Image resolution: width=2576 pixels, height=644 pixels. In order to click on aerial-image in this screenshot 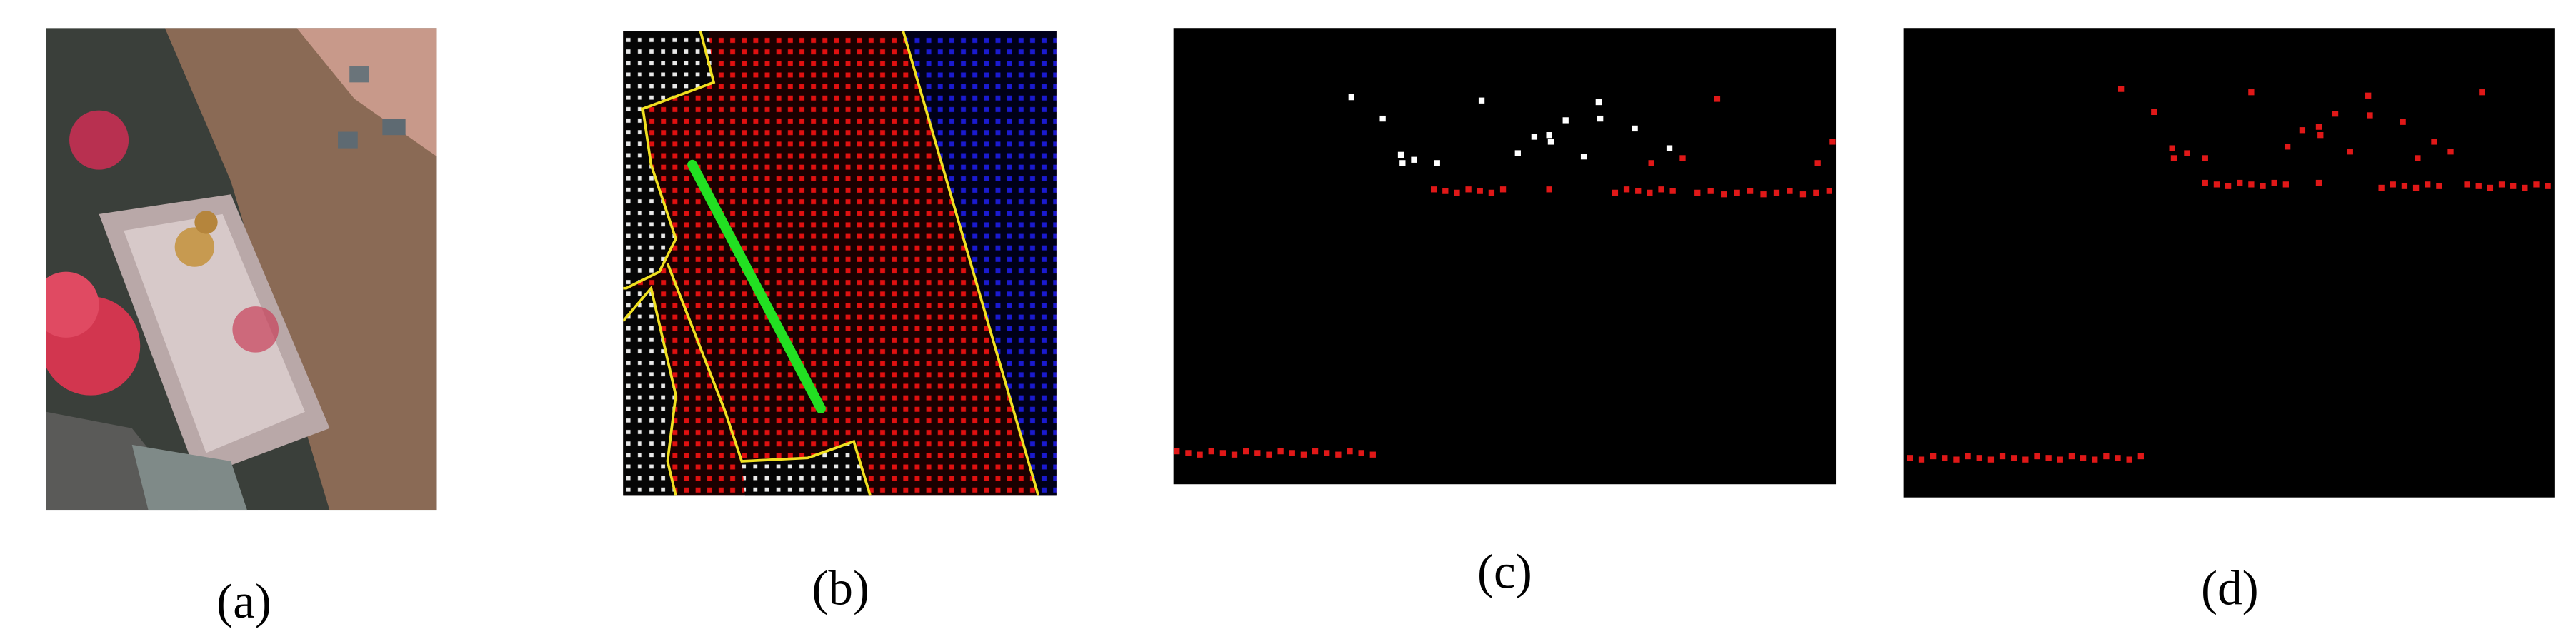, I will do `click(241, 269)`.